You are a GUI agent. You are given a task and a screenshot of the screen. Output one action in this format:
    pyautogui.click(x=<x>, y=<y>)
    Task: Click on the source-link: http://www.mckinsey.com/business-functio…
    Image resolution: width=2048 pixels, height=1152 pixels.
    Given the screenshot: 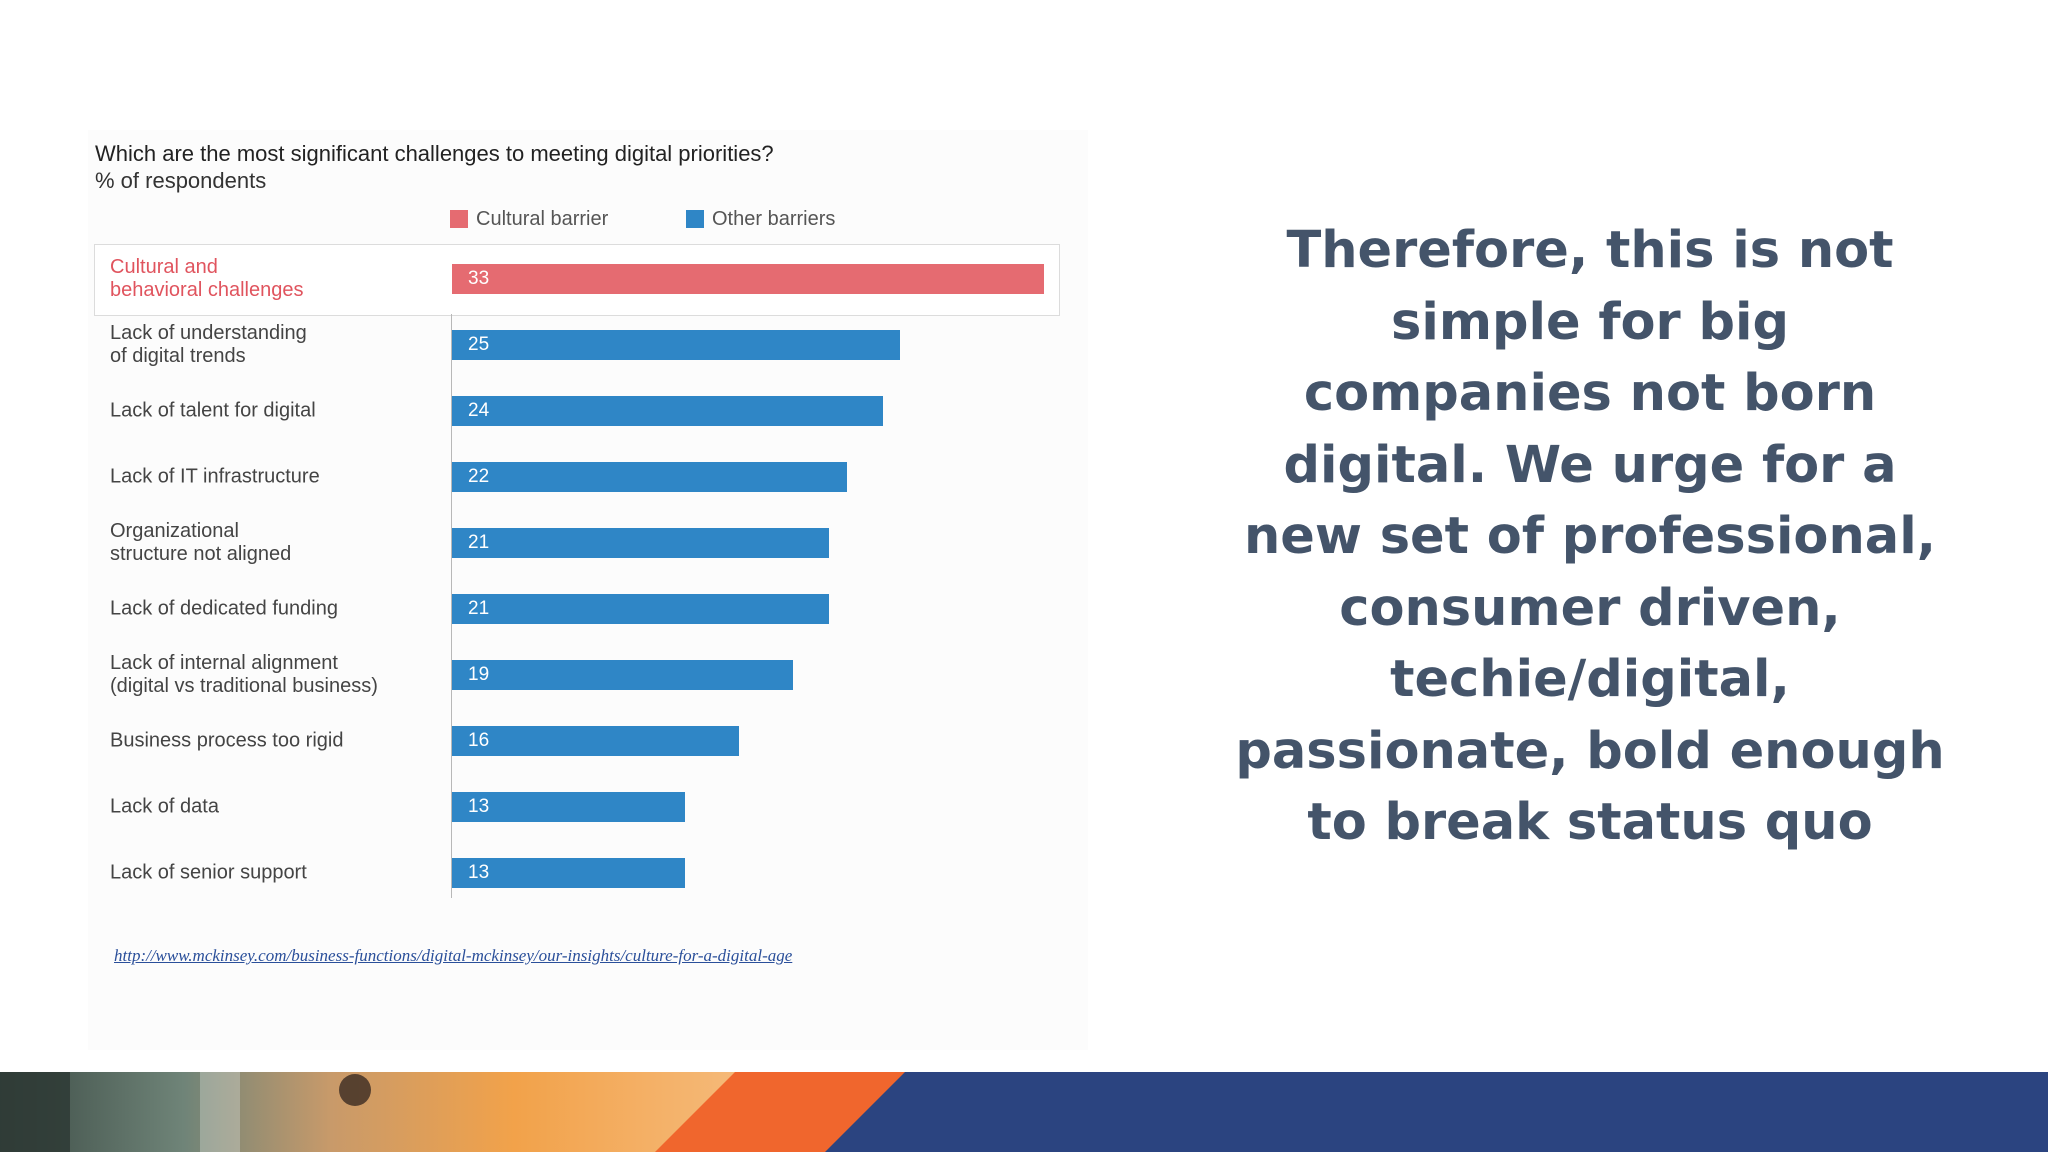 What is the action you would take?
    pyautogui.click(x=453, y=955)
    